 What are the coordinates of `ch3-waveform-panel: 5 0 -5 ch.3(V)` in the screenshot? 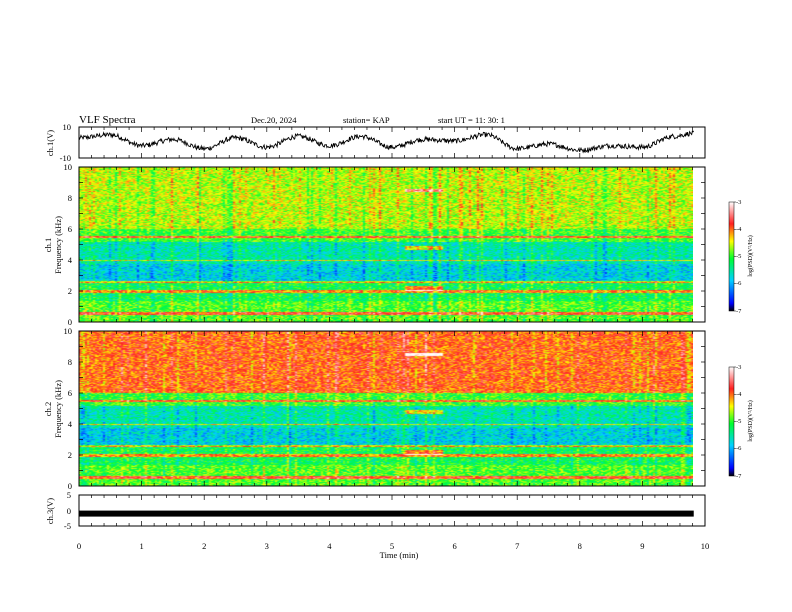 It's located at (375, 510).